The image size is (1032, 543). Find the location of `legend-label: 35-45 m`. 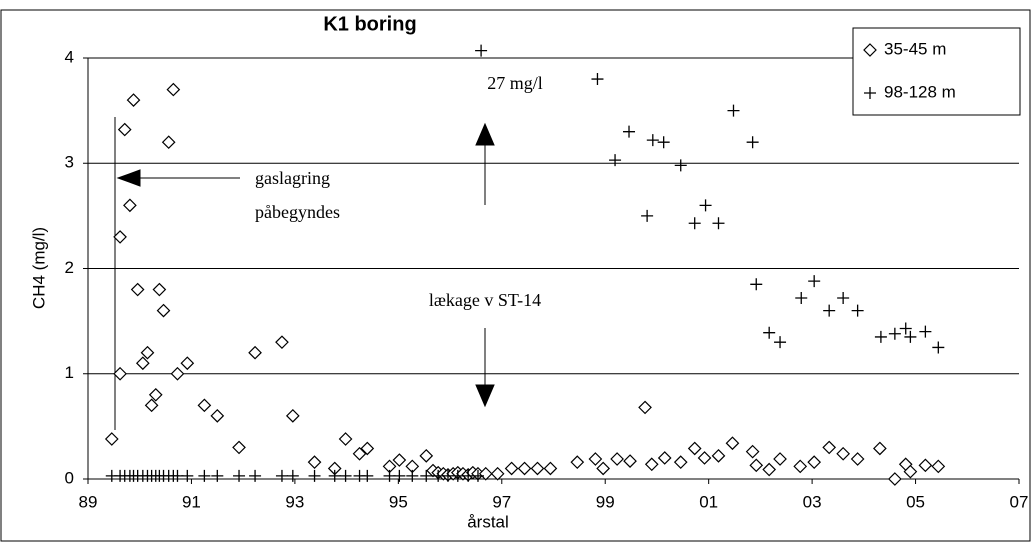

legend-label: 35-45 m is located at coordinates (915, 48).